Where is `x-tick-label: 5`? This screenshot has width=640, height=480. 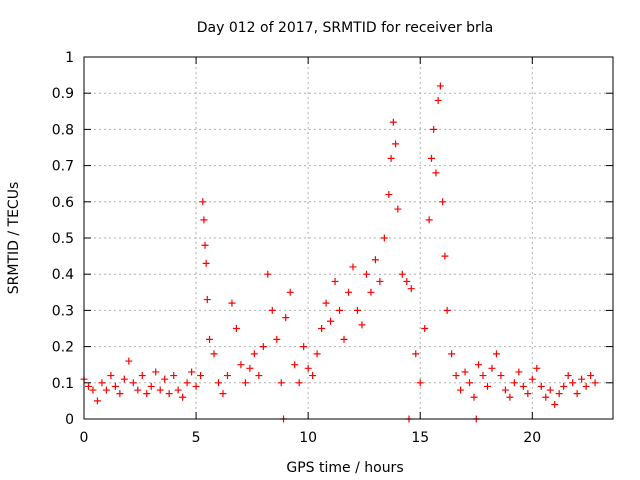
x-tick-label: 5 is located at coordinates (196, 438).